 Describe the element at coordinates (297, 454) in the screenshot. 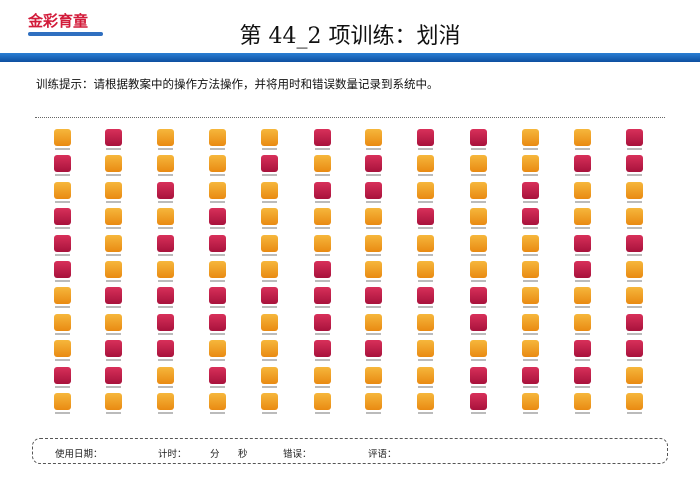

I see `footer-errors: 错误：` at that location.